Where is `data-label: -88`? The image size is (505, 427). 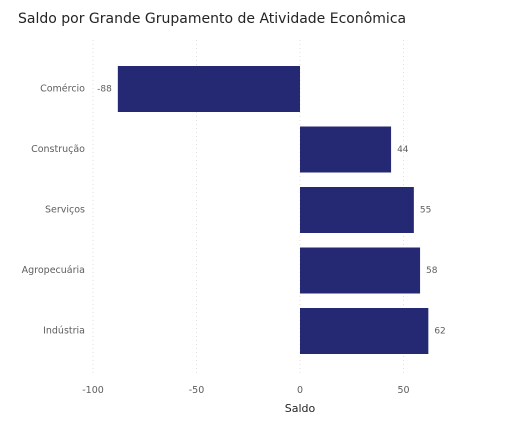 data-label: -88 is located at coordinates (104, 90).